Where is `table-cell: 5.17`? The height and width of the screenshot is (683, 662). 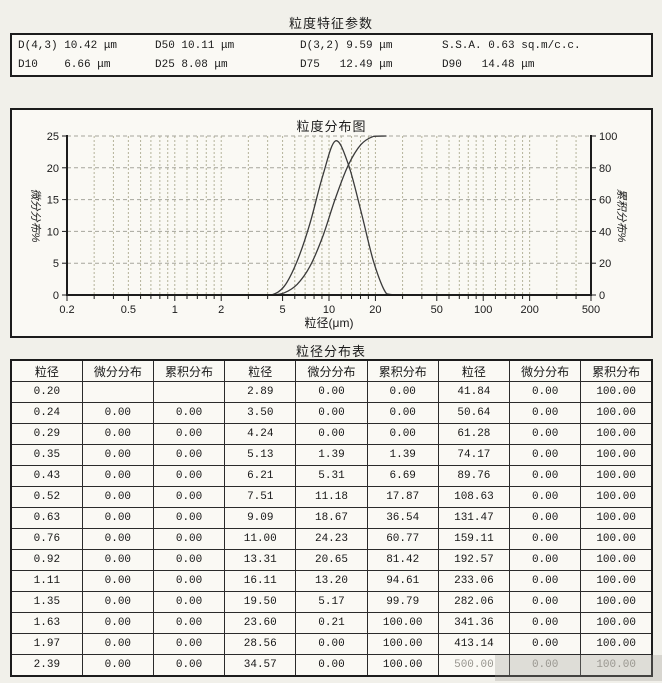
table-cell: 5.17 is located at coordinates (331, 602).